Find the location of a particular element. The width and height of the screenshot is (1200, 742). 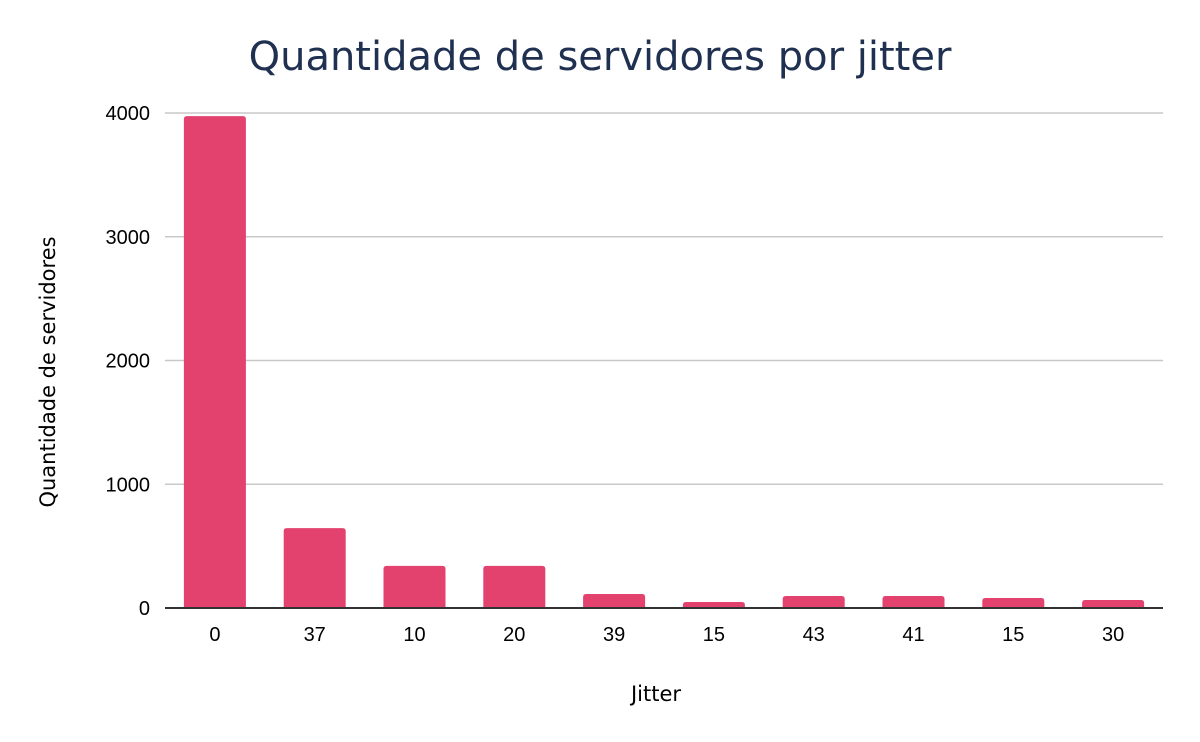

x-tick-label: 30 is located at coordinates (1113, 635).